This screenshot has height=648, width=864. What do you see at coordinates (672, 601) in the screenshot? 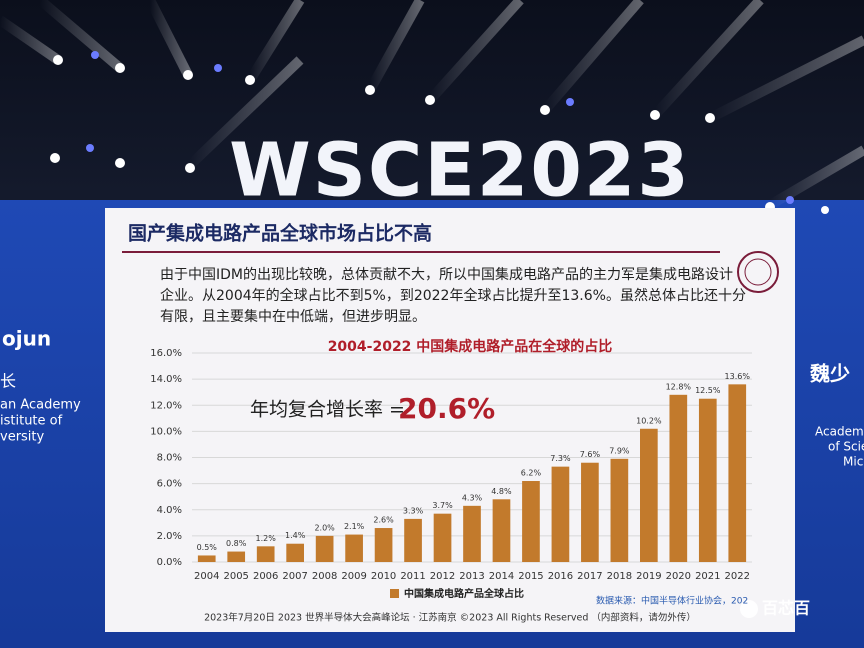
I see `source: 数据来源：中国半导体行业协会，202` at bounding box center [672, 601].